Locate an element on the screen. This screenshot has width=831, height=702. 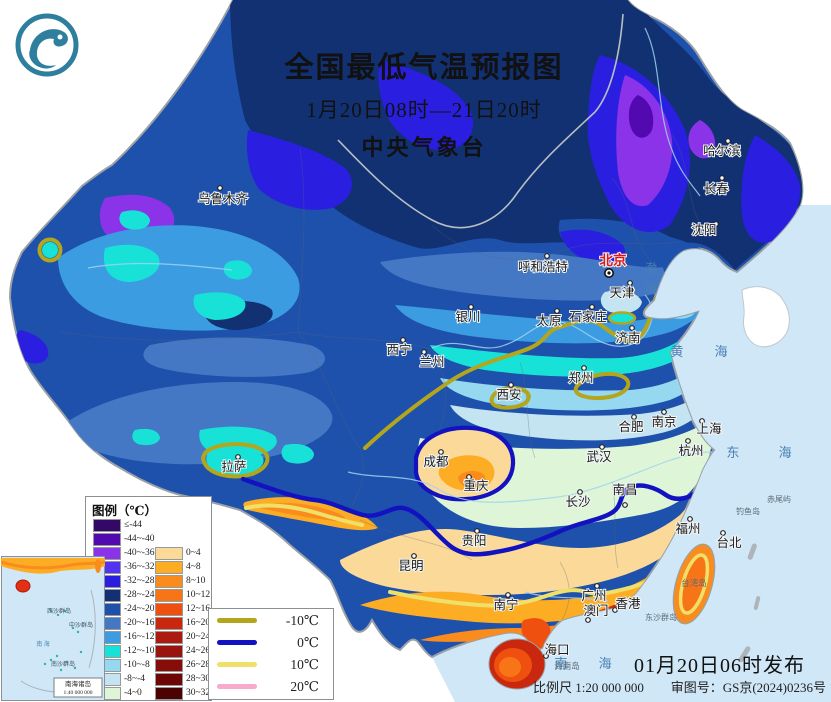
island-slivers is located at coordinates (749, 603).